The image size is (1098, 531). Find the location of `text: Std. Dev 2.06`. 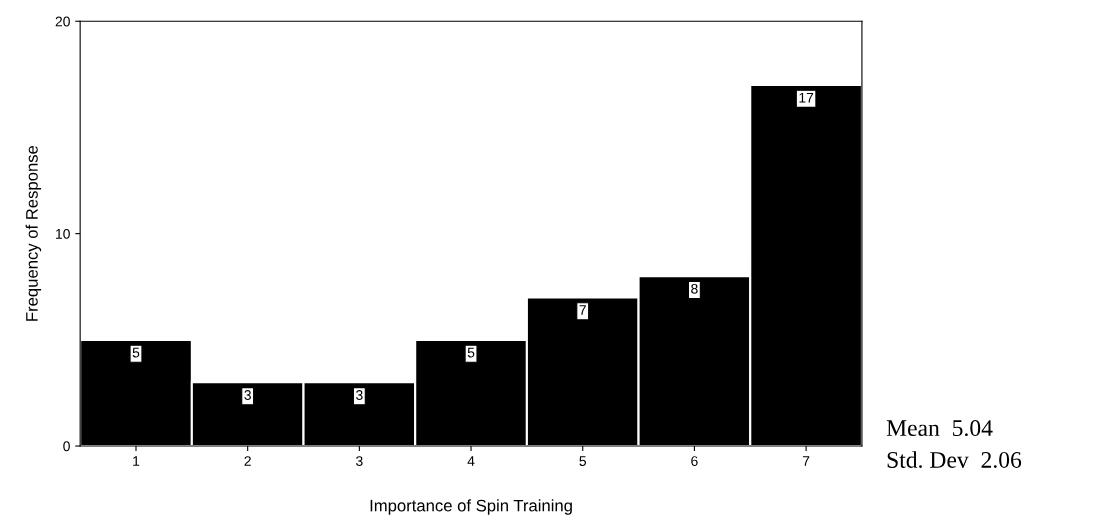

text: Std. Dev 2.06 is located at coordinates (954, 459).